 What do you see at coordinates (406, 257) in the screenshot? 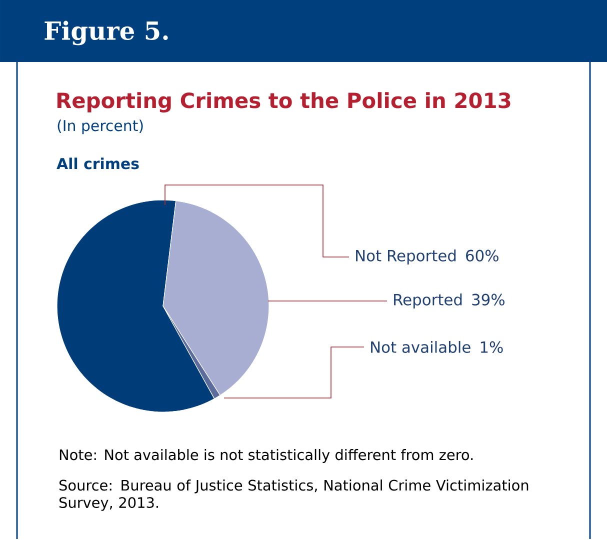
I see `slice-label: Not Reported` at bounding box center [406, 257].